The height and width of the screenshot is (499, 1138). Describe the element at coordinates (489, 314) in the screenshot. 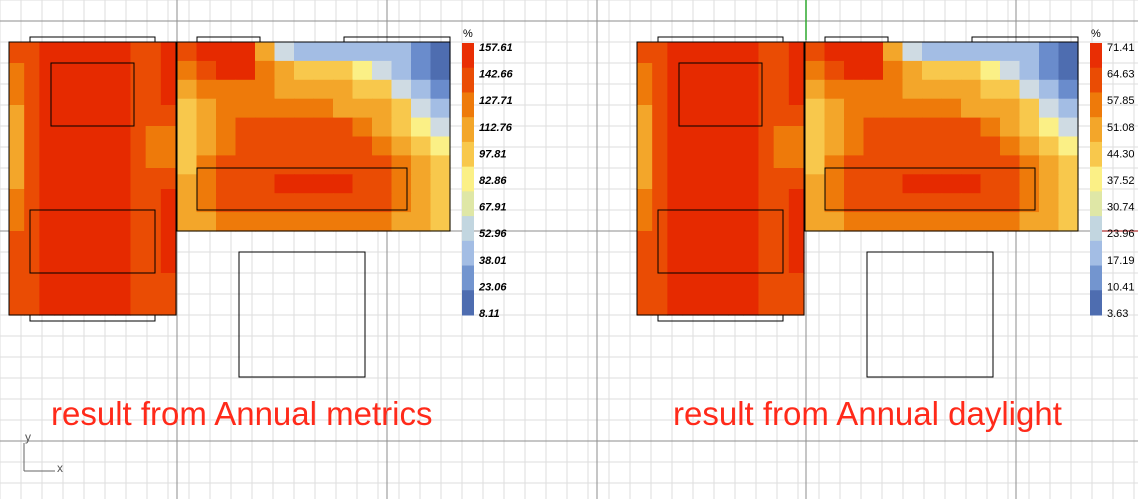

I see `legend-tick-label: 8.11` at that location.